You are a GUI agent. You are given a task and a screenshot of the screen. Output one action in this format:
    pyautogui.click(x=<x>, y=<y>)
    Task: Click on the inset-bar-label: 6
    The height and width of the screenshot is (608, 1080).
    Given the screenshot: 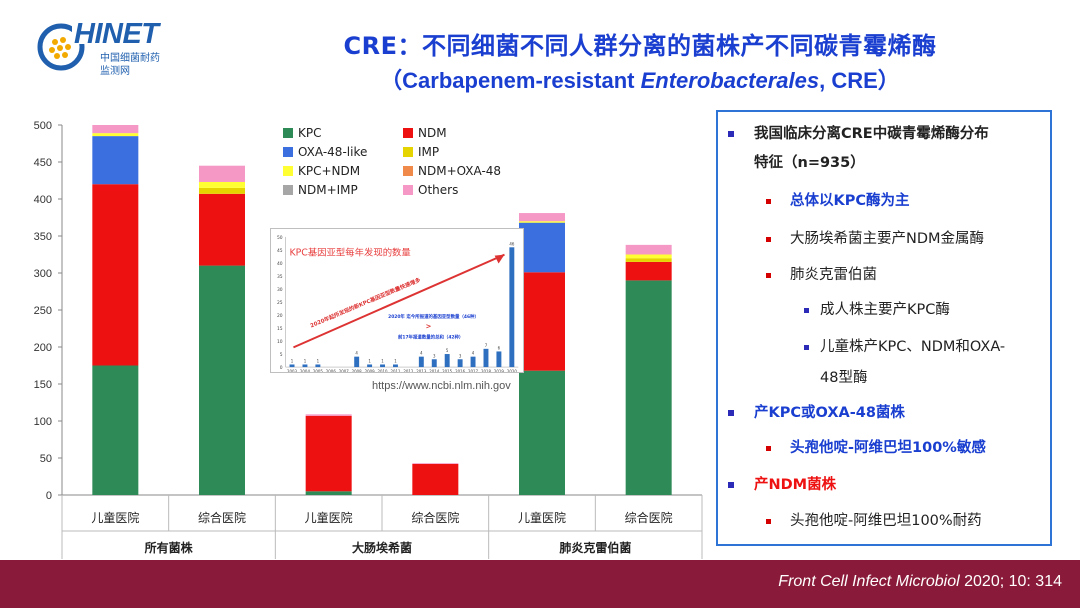 What is the action you would take?
    pyautogui.click(x=499, y=347)
    